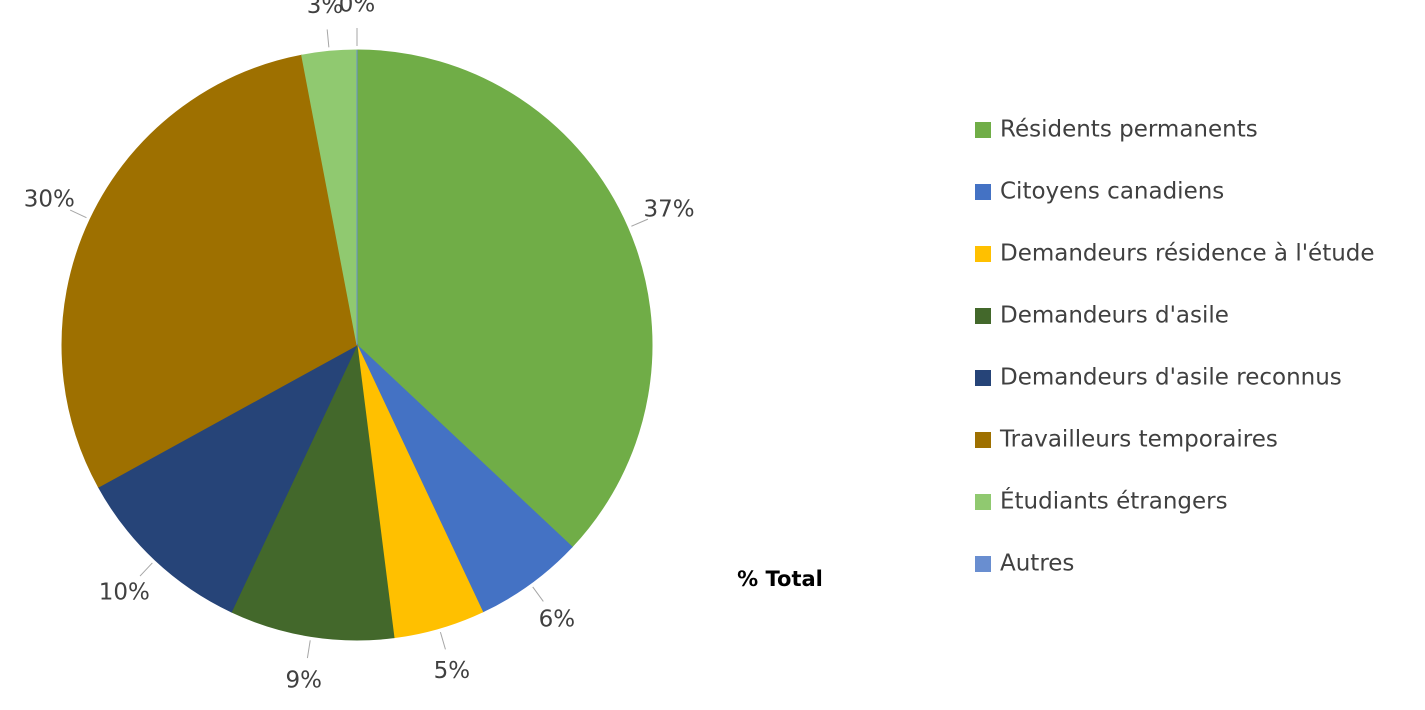 The width and height of the screenshot is (1425, 710). Describe the element at coordinates (1129, 130) in the screenshot. I see `legend-label: Résidents permanents` at that location.